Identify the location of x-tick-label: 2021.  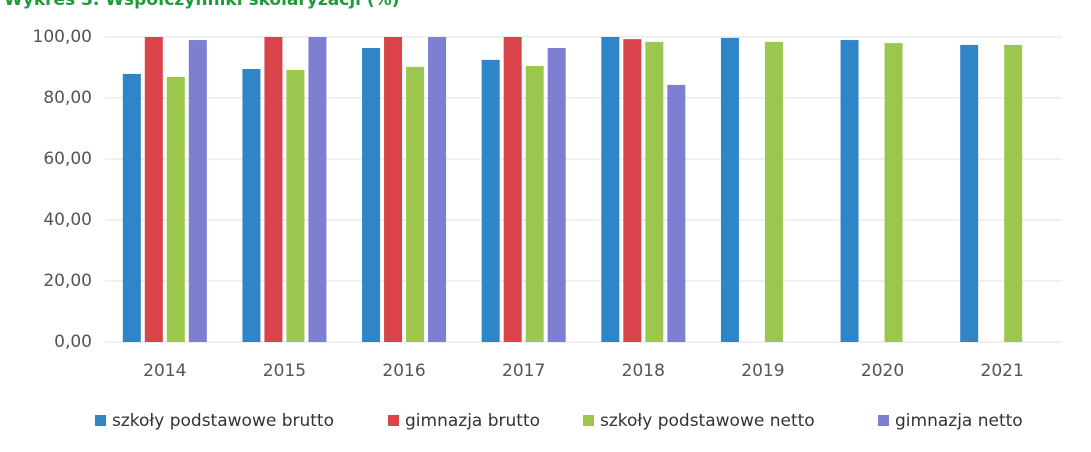
(1002, 371).